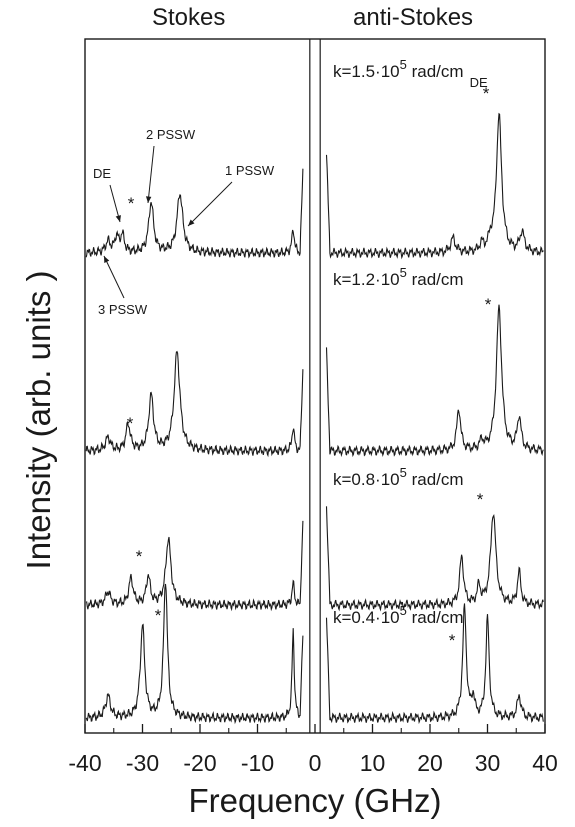  Describe the element at coordinates (191, 222) in the screenshot. I see `pssw1-arrow-head` at that location.